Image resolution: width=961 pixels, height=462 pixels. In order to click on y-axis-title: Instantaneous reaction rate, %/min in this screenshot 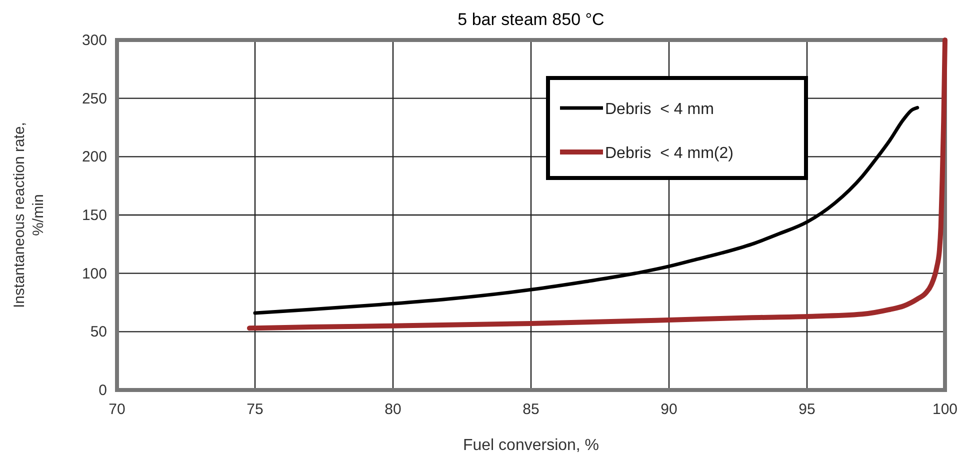, I will do `click(29, 215)`.